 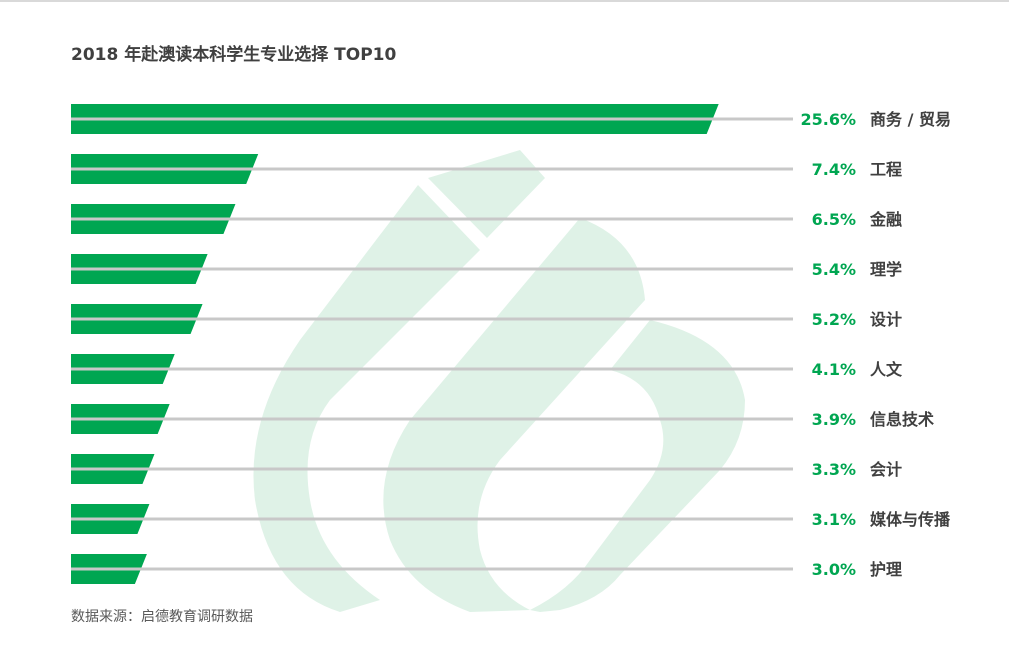 I want to click on category-label: 商务 / 贸易, so click(x=910, y=119).